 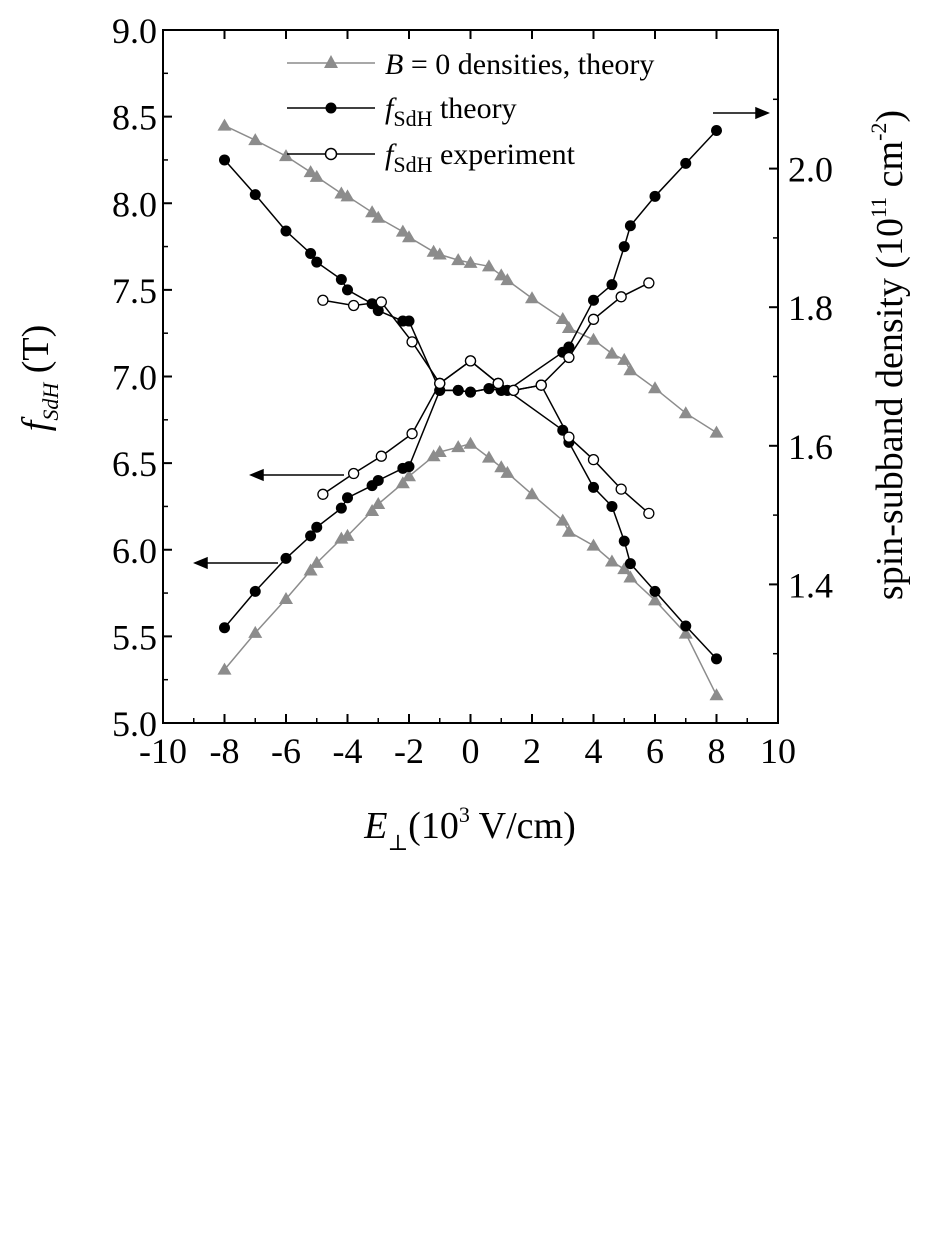 I want to click on y-left-tick-label: 5.5, so click(x=134, y=637).